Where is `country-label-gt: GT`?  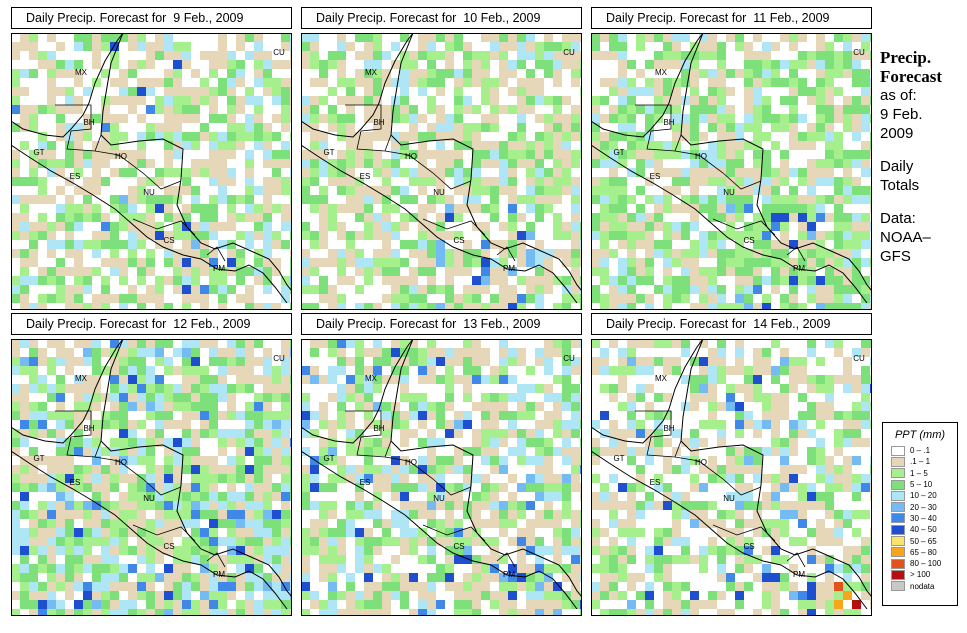
country-label-gt: GT is located at coordinates (328, 152).